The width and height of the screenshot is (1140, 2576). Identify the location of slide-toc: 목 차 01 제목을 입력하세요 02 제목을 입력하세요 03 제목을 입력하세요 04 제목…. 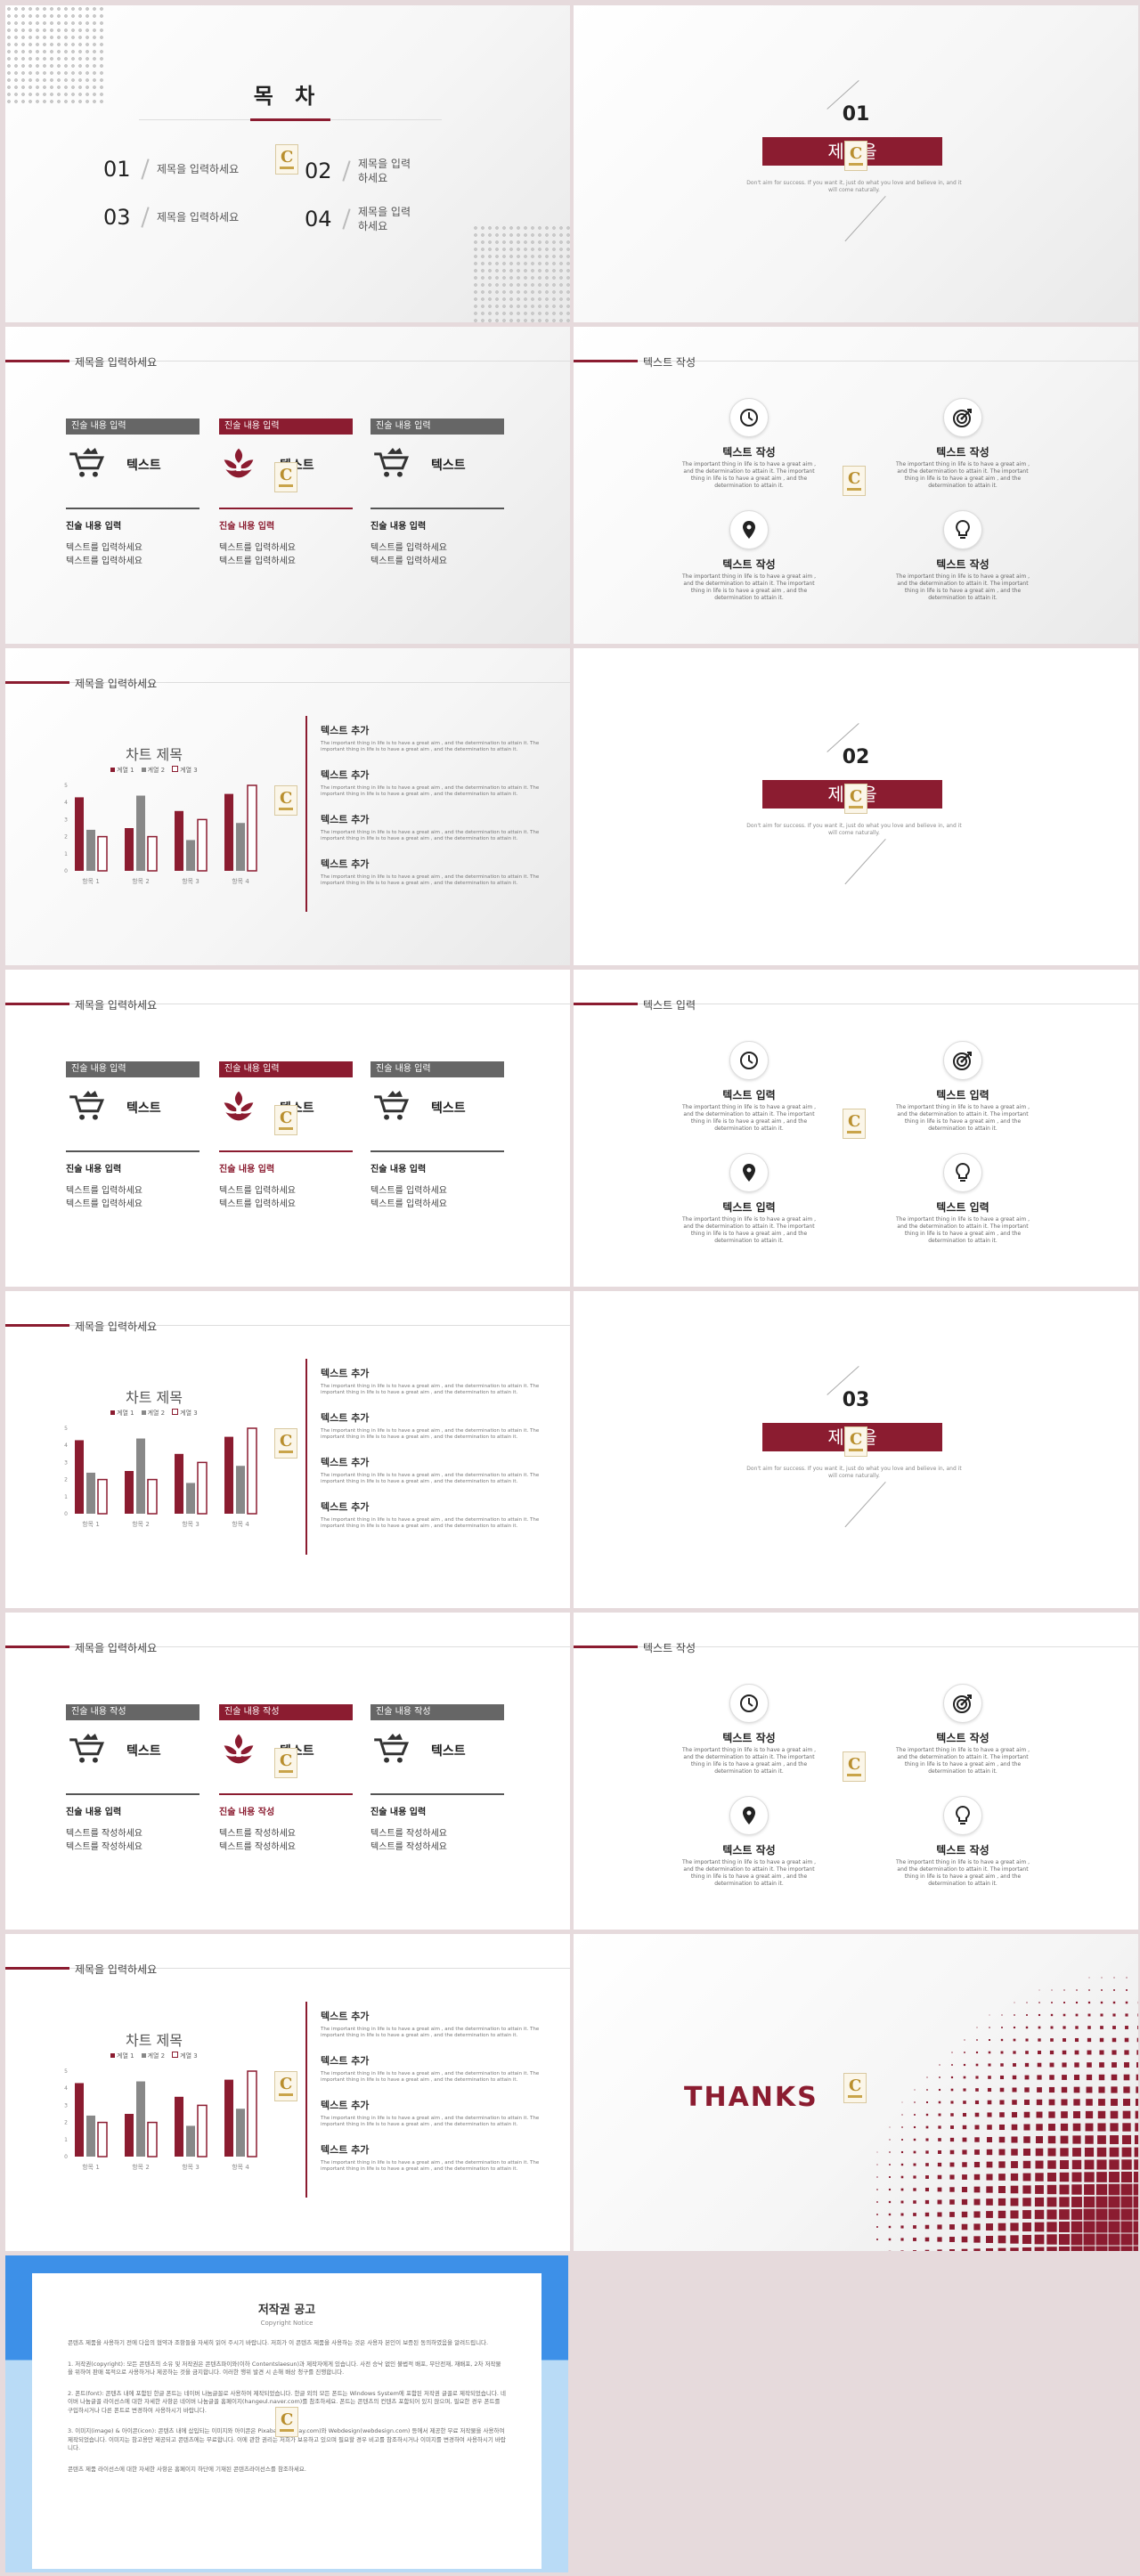
(287, 163).